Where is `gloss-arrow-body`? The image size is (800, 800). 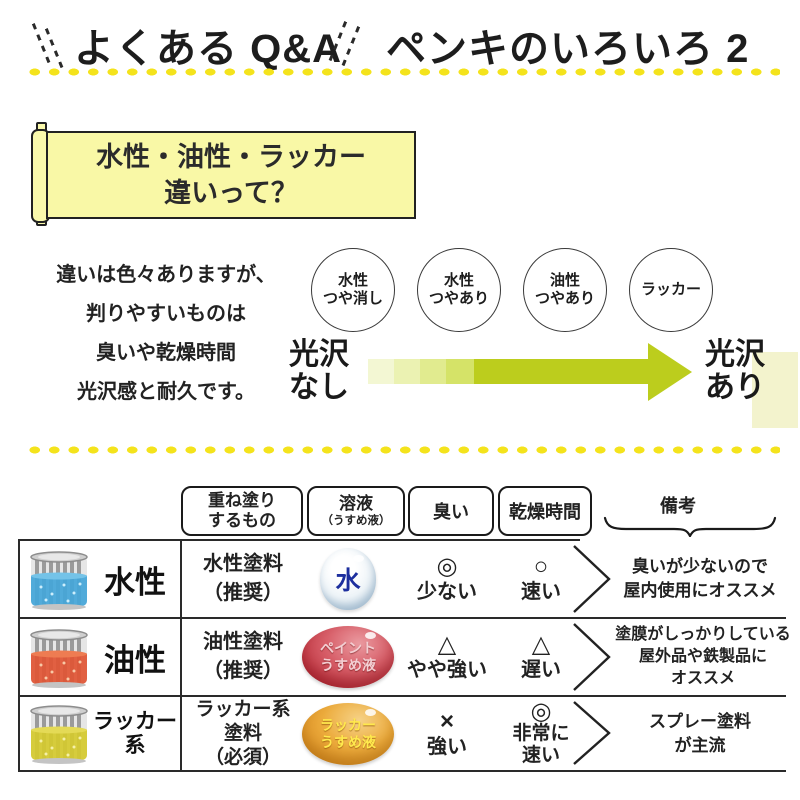 gloss-arrow-body is located at coordinates (508, 371).